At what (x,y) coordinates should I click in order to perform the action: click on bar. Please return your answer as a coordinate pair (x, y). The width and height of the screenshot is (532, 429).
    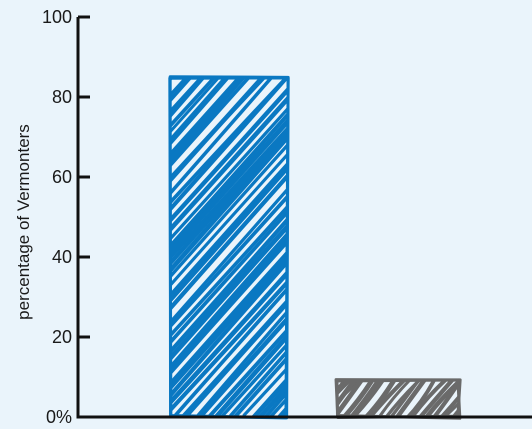
    Looking at the image, I should click on (398, 399).